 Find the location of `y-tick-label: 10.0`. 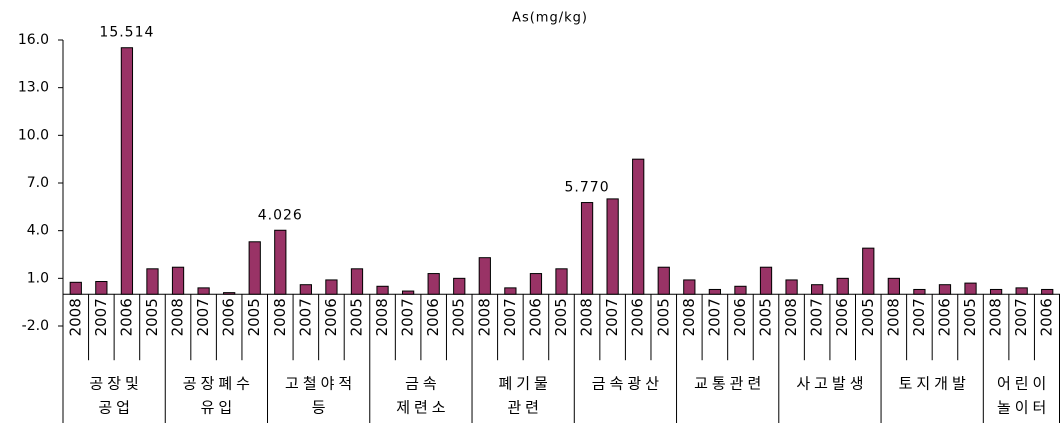

y-tick-label: 10.0 is located at coordinates (33, 135).